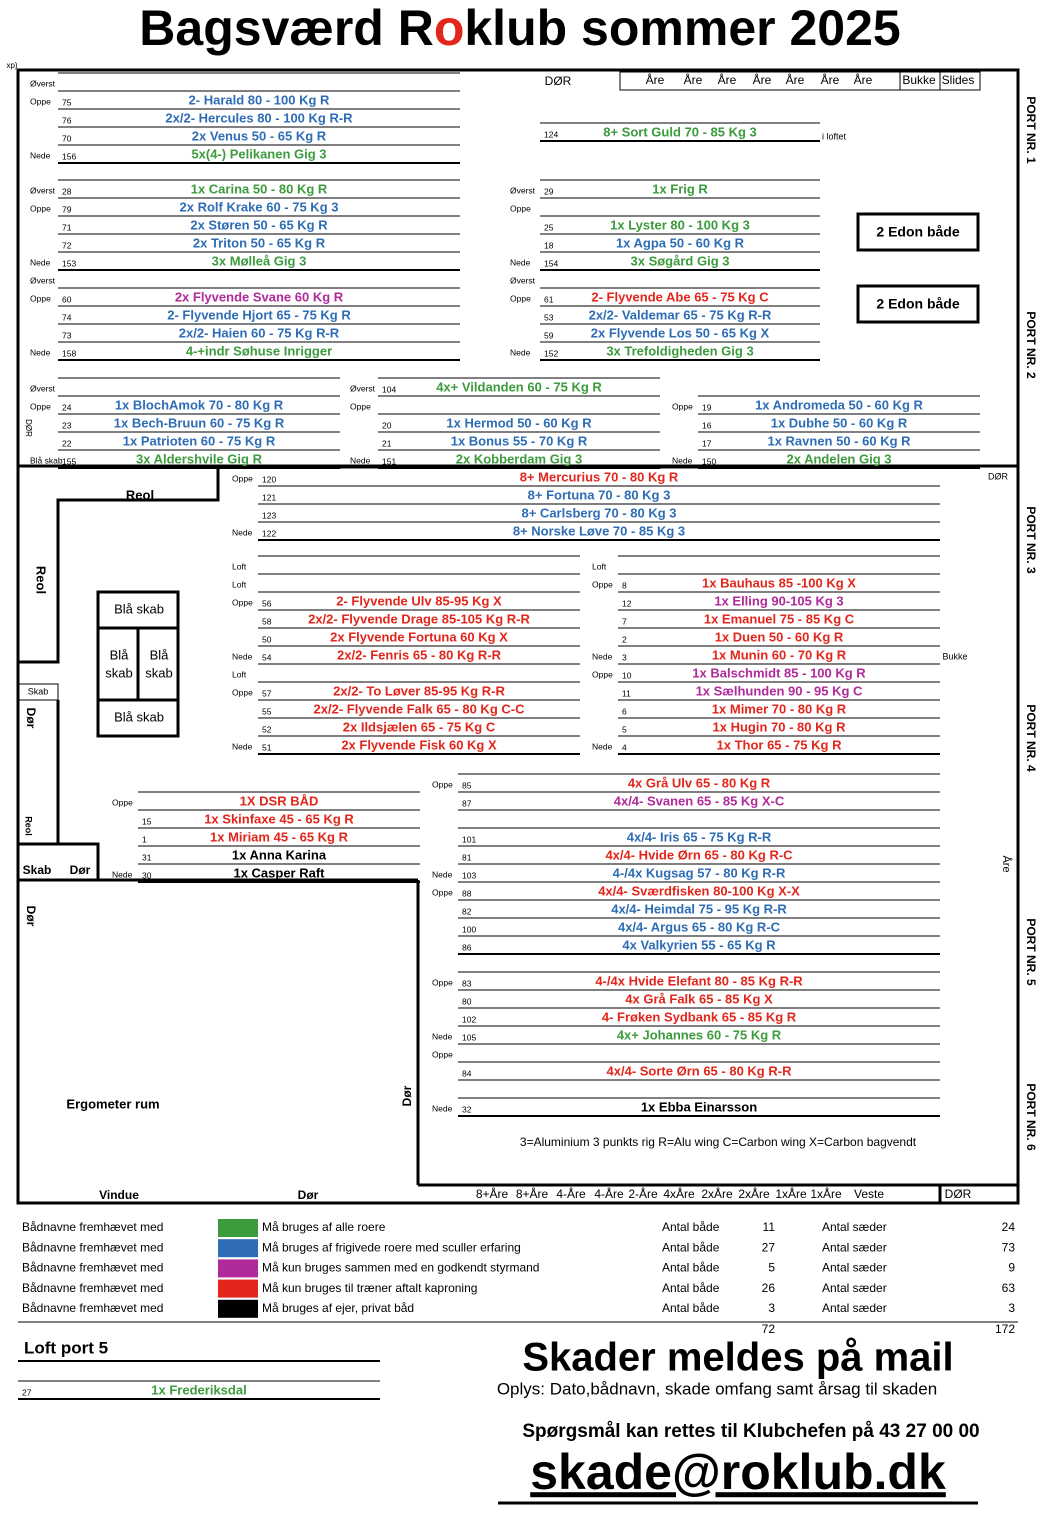 This screenshot has width=1046, height=1514. Describe the element at coordinates (682, 28) in the screenshot. I see `title-part: klub sommer 2025` at that location.